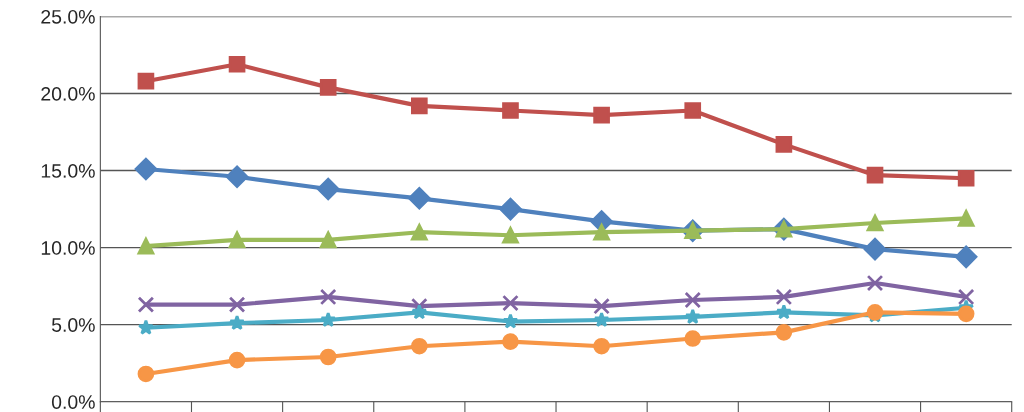  What do you see at coordinates (68, 16) in the screenshot?
I see `y-tick-label: 25.0%` at bounding box center [68, 16].